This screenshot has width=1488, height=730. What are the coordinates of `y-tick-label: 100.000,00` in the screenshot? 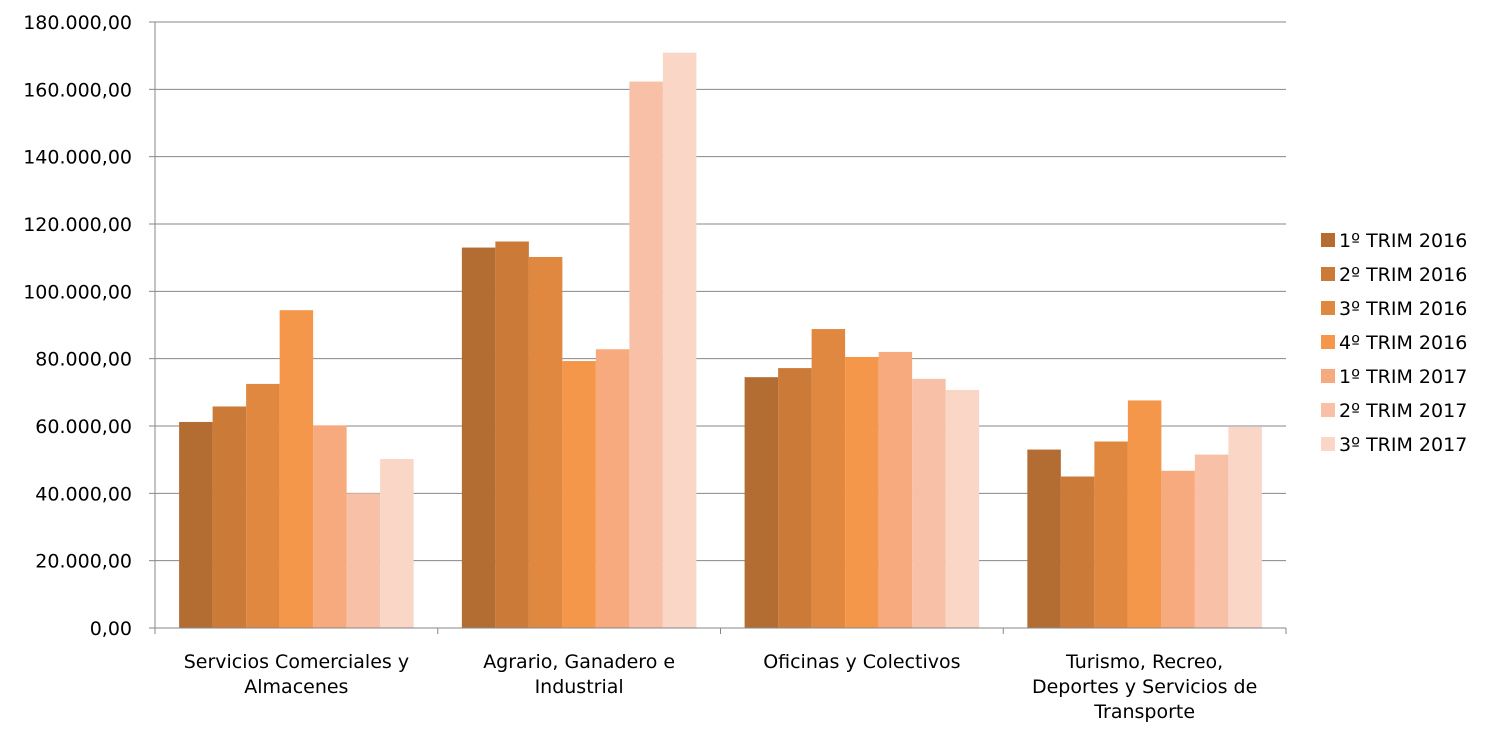 It's located at (77, 292).